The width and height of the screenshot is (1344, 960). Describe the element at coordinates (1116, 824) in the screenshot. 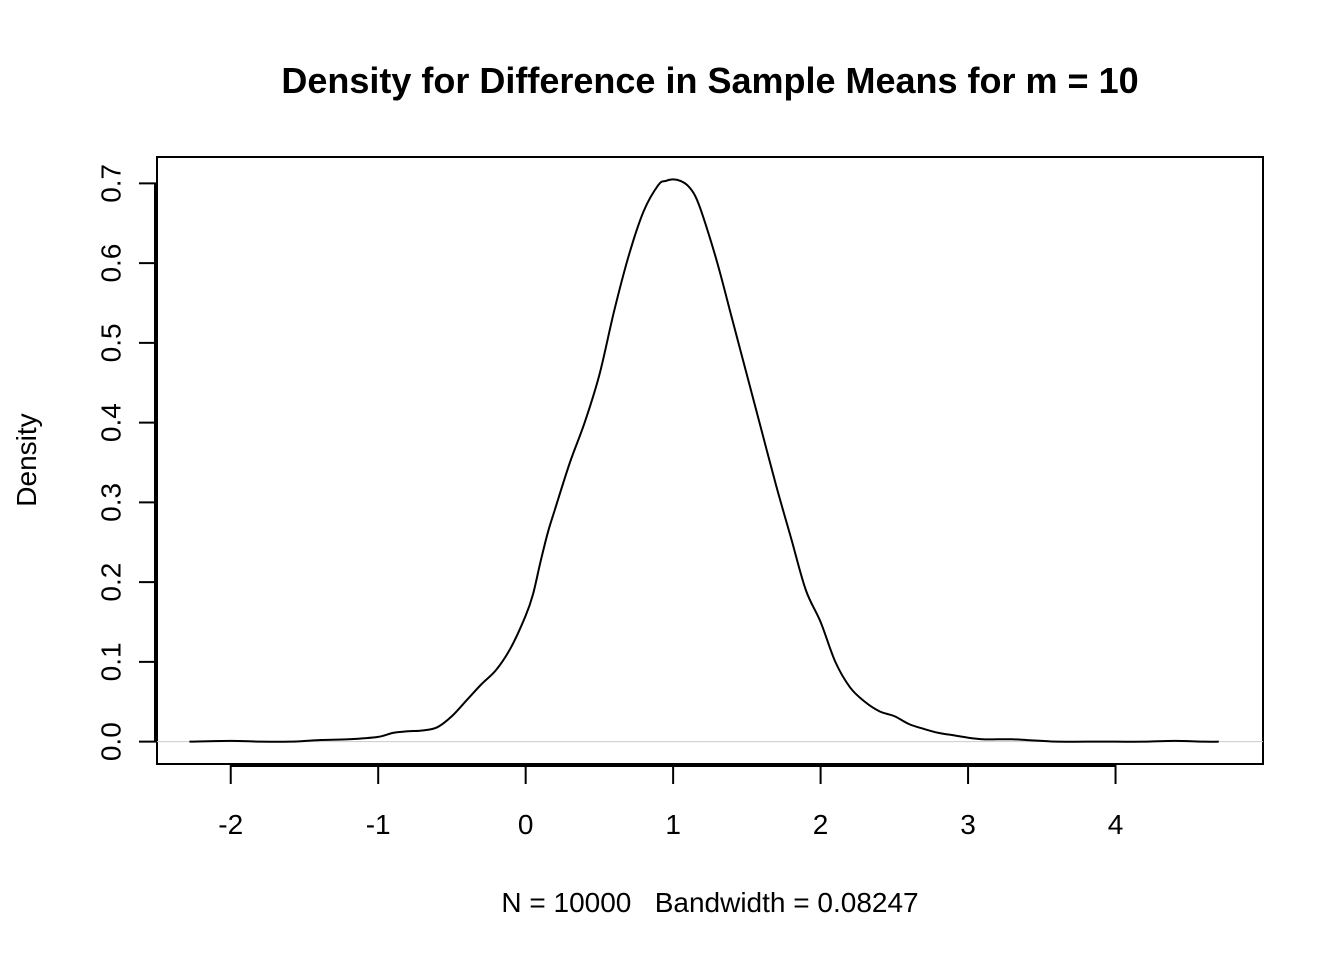

I see `x-tick-label: 4` at that location.